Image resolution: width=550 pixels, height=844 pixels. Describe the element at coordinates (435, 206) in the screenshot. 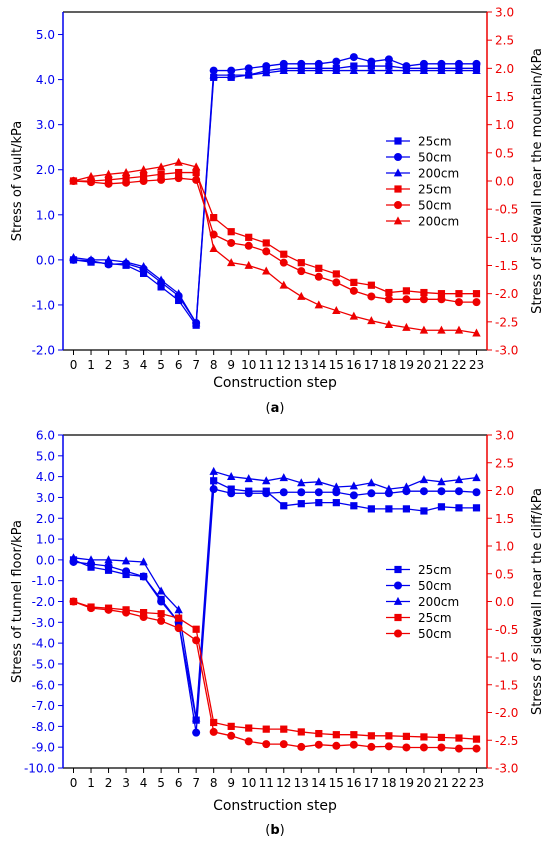

I see `legend-label: 50cm` at that location.